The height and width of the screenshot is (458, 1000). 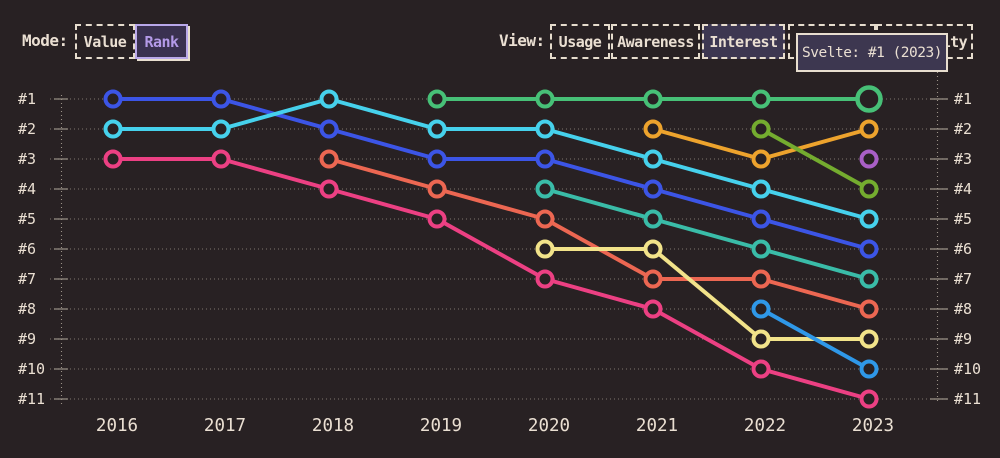 What do you see at coordinates (869, 279) in the screenshot?
I see `data-point-teal-2023` at bounding box center [869, 279].